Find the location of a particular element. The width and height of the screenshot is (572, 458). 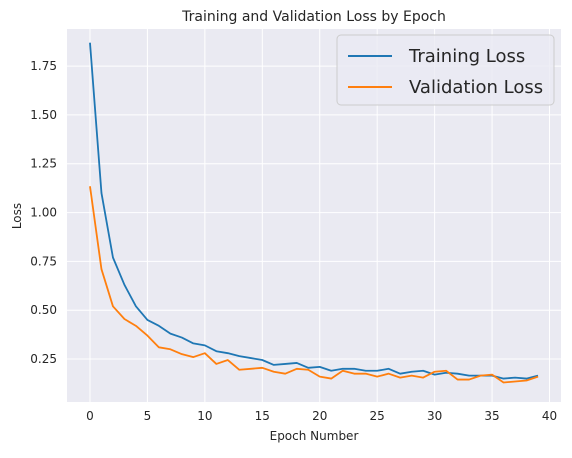

x-tick-label: 5 is located at coordinates (148, 416).